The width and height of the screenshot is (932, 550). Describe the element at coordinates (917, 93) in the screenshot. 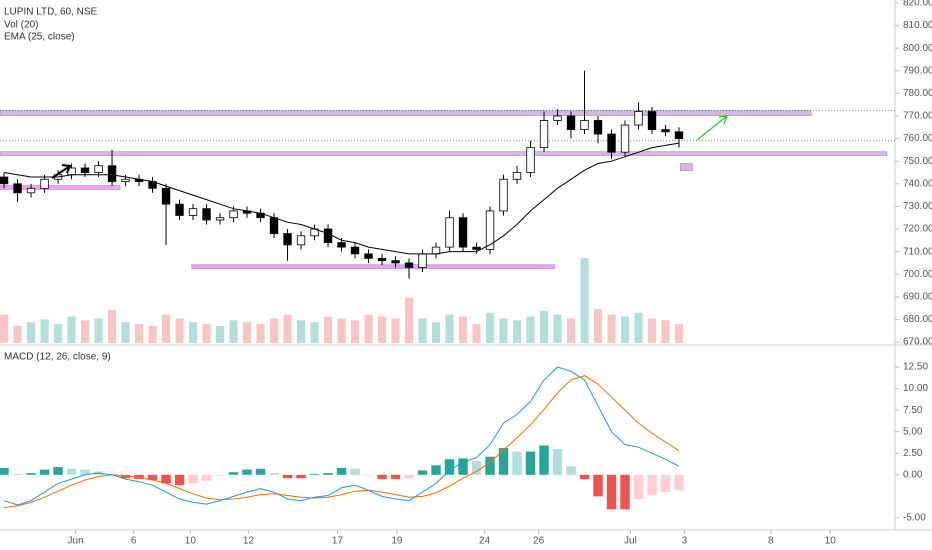

I see `y-tick-label: 780.00` at that location.